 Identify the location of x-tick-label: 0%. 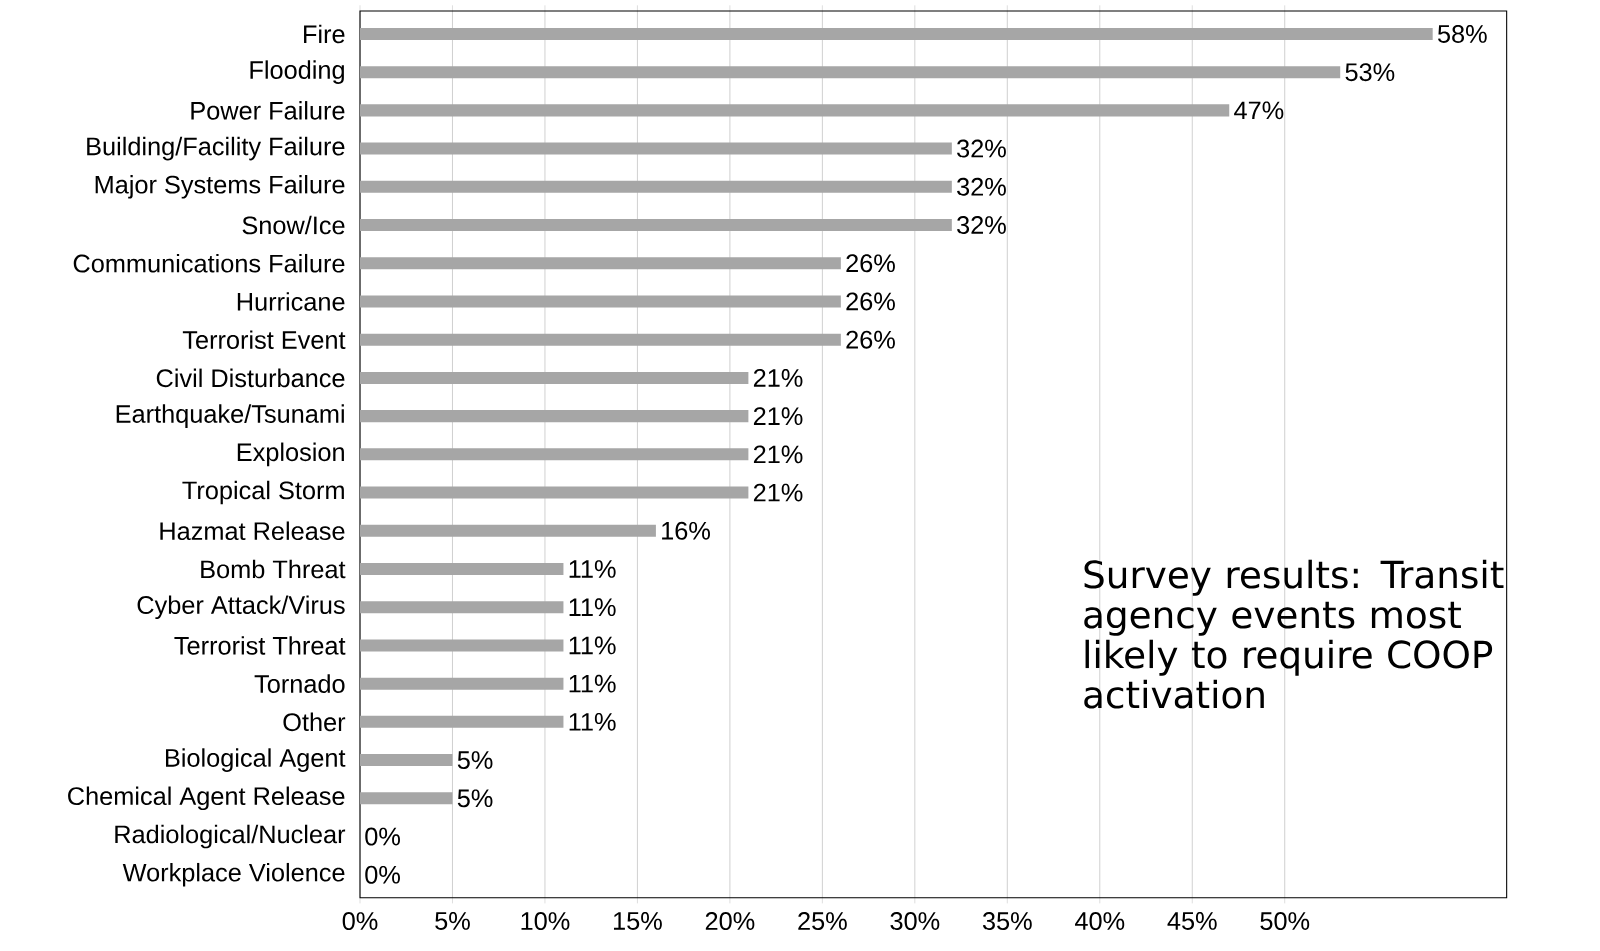
(360, 921).